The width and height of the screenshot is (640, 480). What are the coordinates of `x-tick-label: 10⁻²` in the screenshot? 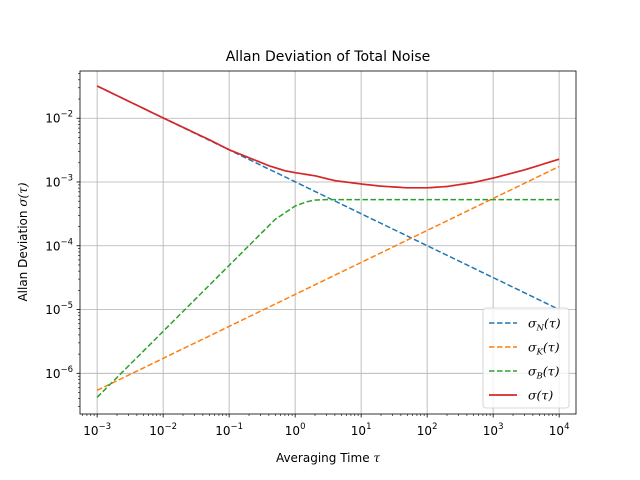 It's located at (163, 430).